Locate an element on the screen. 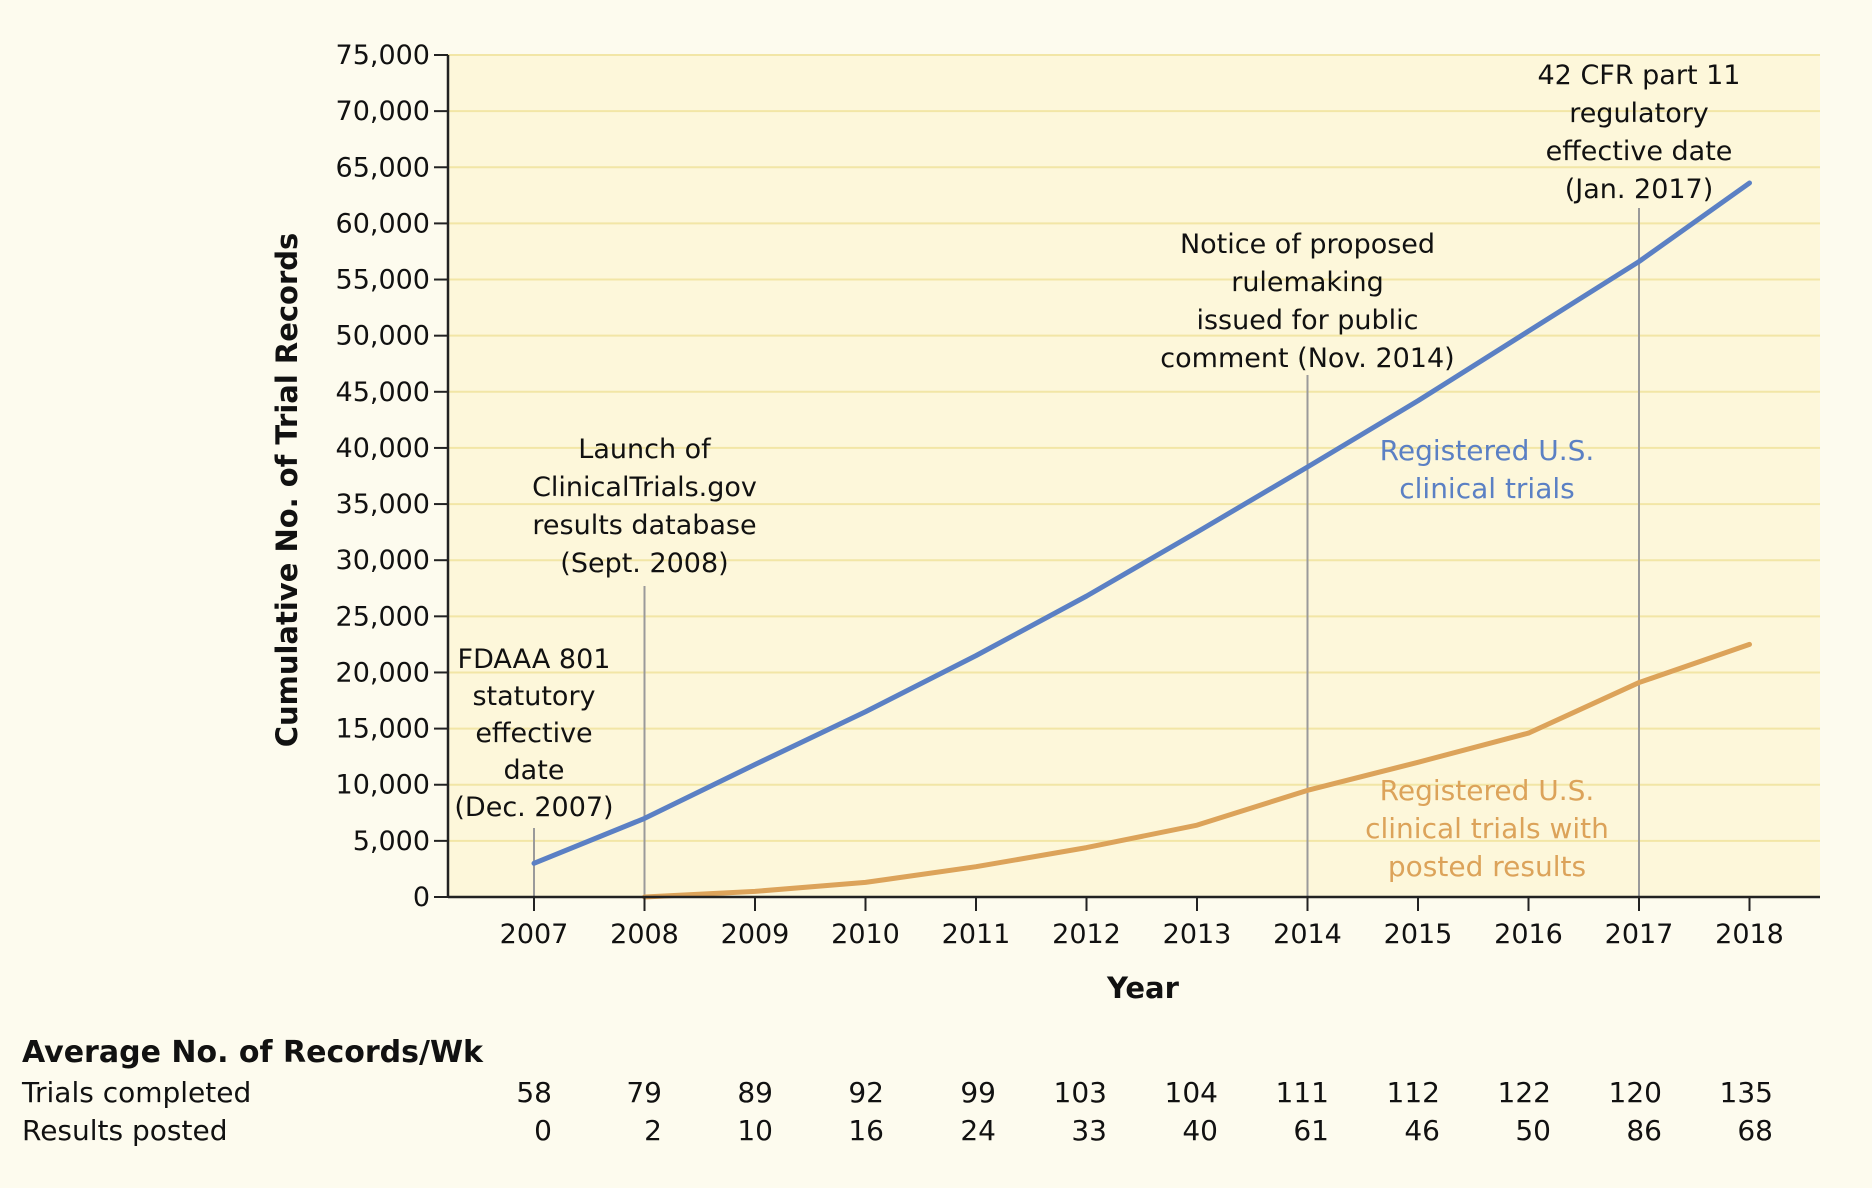  table-cell: 135 is located at coordinates (1746, 1092).